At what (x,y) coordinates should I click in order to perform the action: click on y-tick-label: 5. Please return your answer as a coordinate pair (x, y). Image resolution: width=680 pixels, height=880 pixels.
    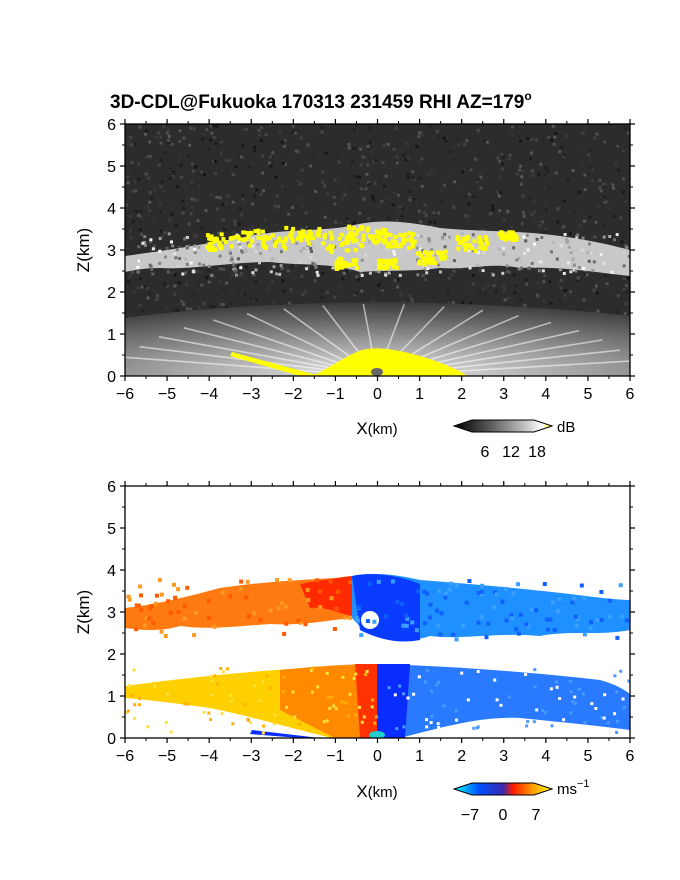
    Looking at the image, I should click on (111, 529).